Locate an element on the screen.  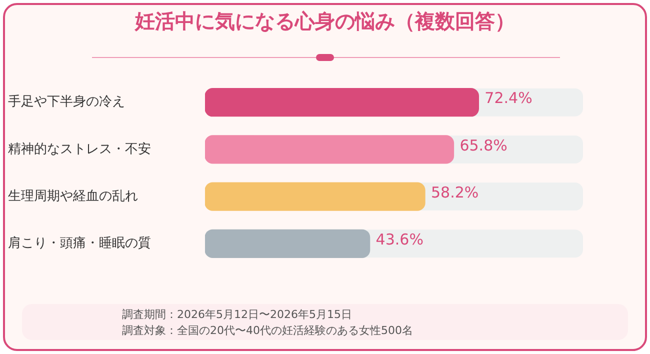
text: 調査期間：2026年5月12日〜2026年5月15日 is located at coordinates (237, 315).